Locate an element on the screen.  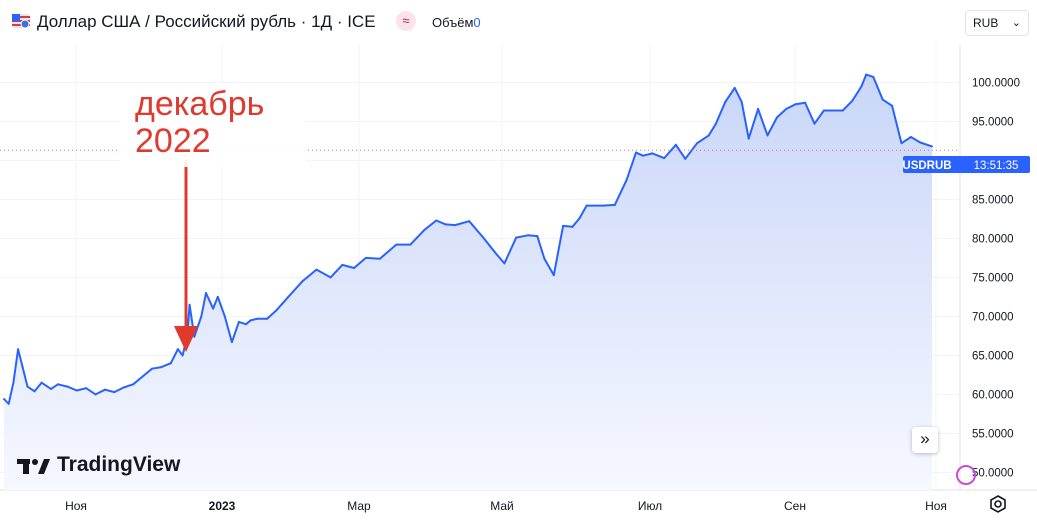
scroll-to-realtime-button: » is located at coordinates (925, 440).